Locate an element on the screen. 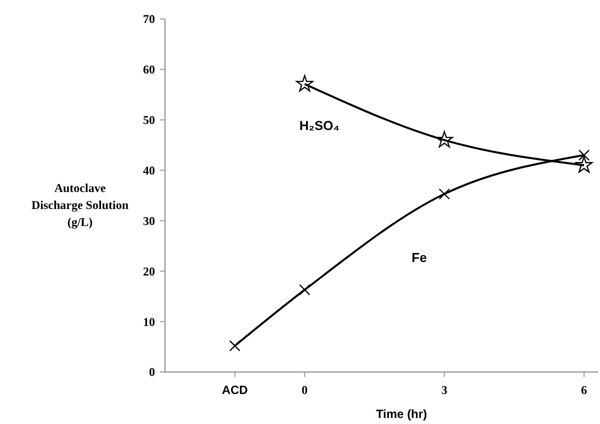 This screenshot has width=600, height=424. y-tick-label: 70 is located at coordinates (149, 19).